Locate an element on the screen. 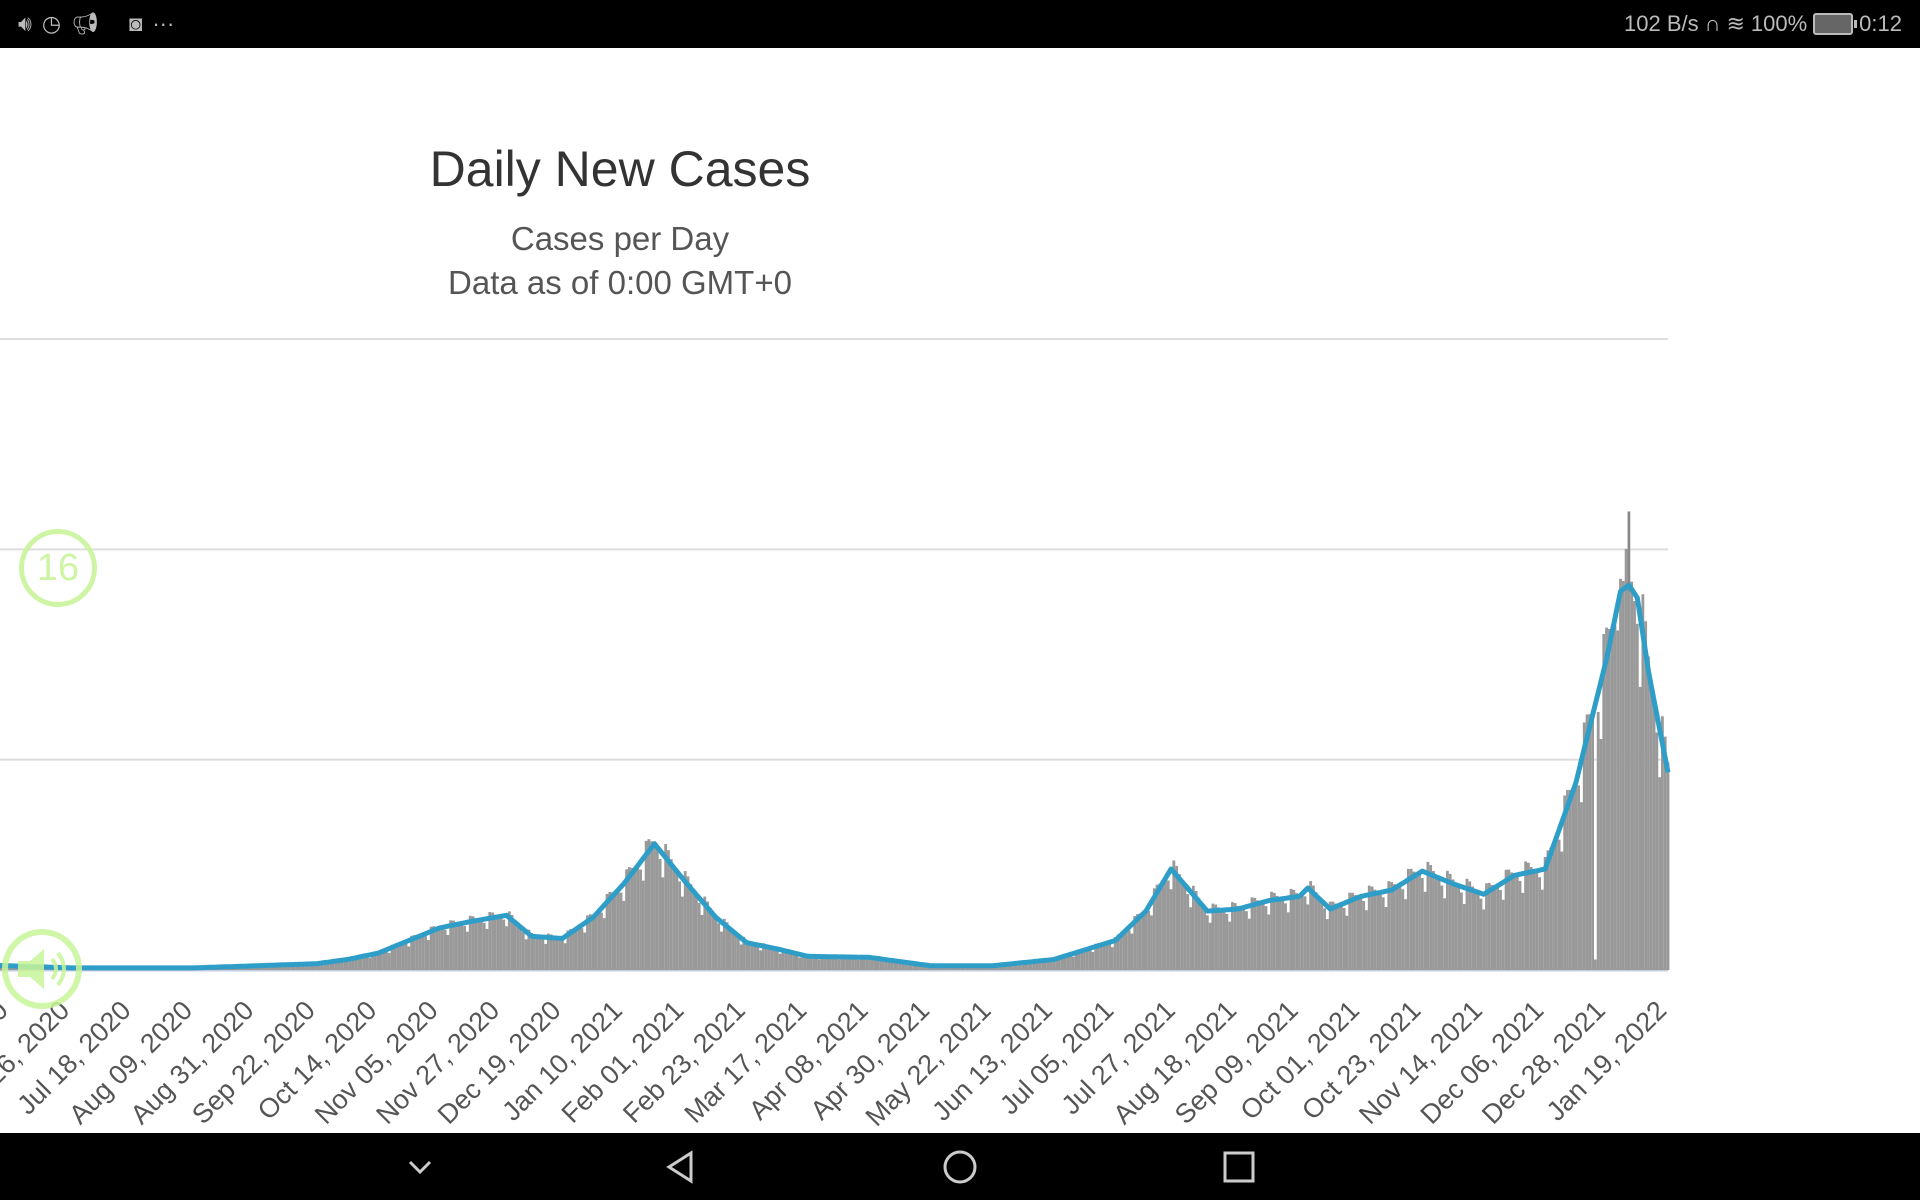  navigation-bar is located at coordinates (960, 1166).